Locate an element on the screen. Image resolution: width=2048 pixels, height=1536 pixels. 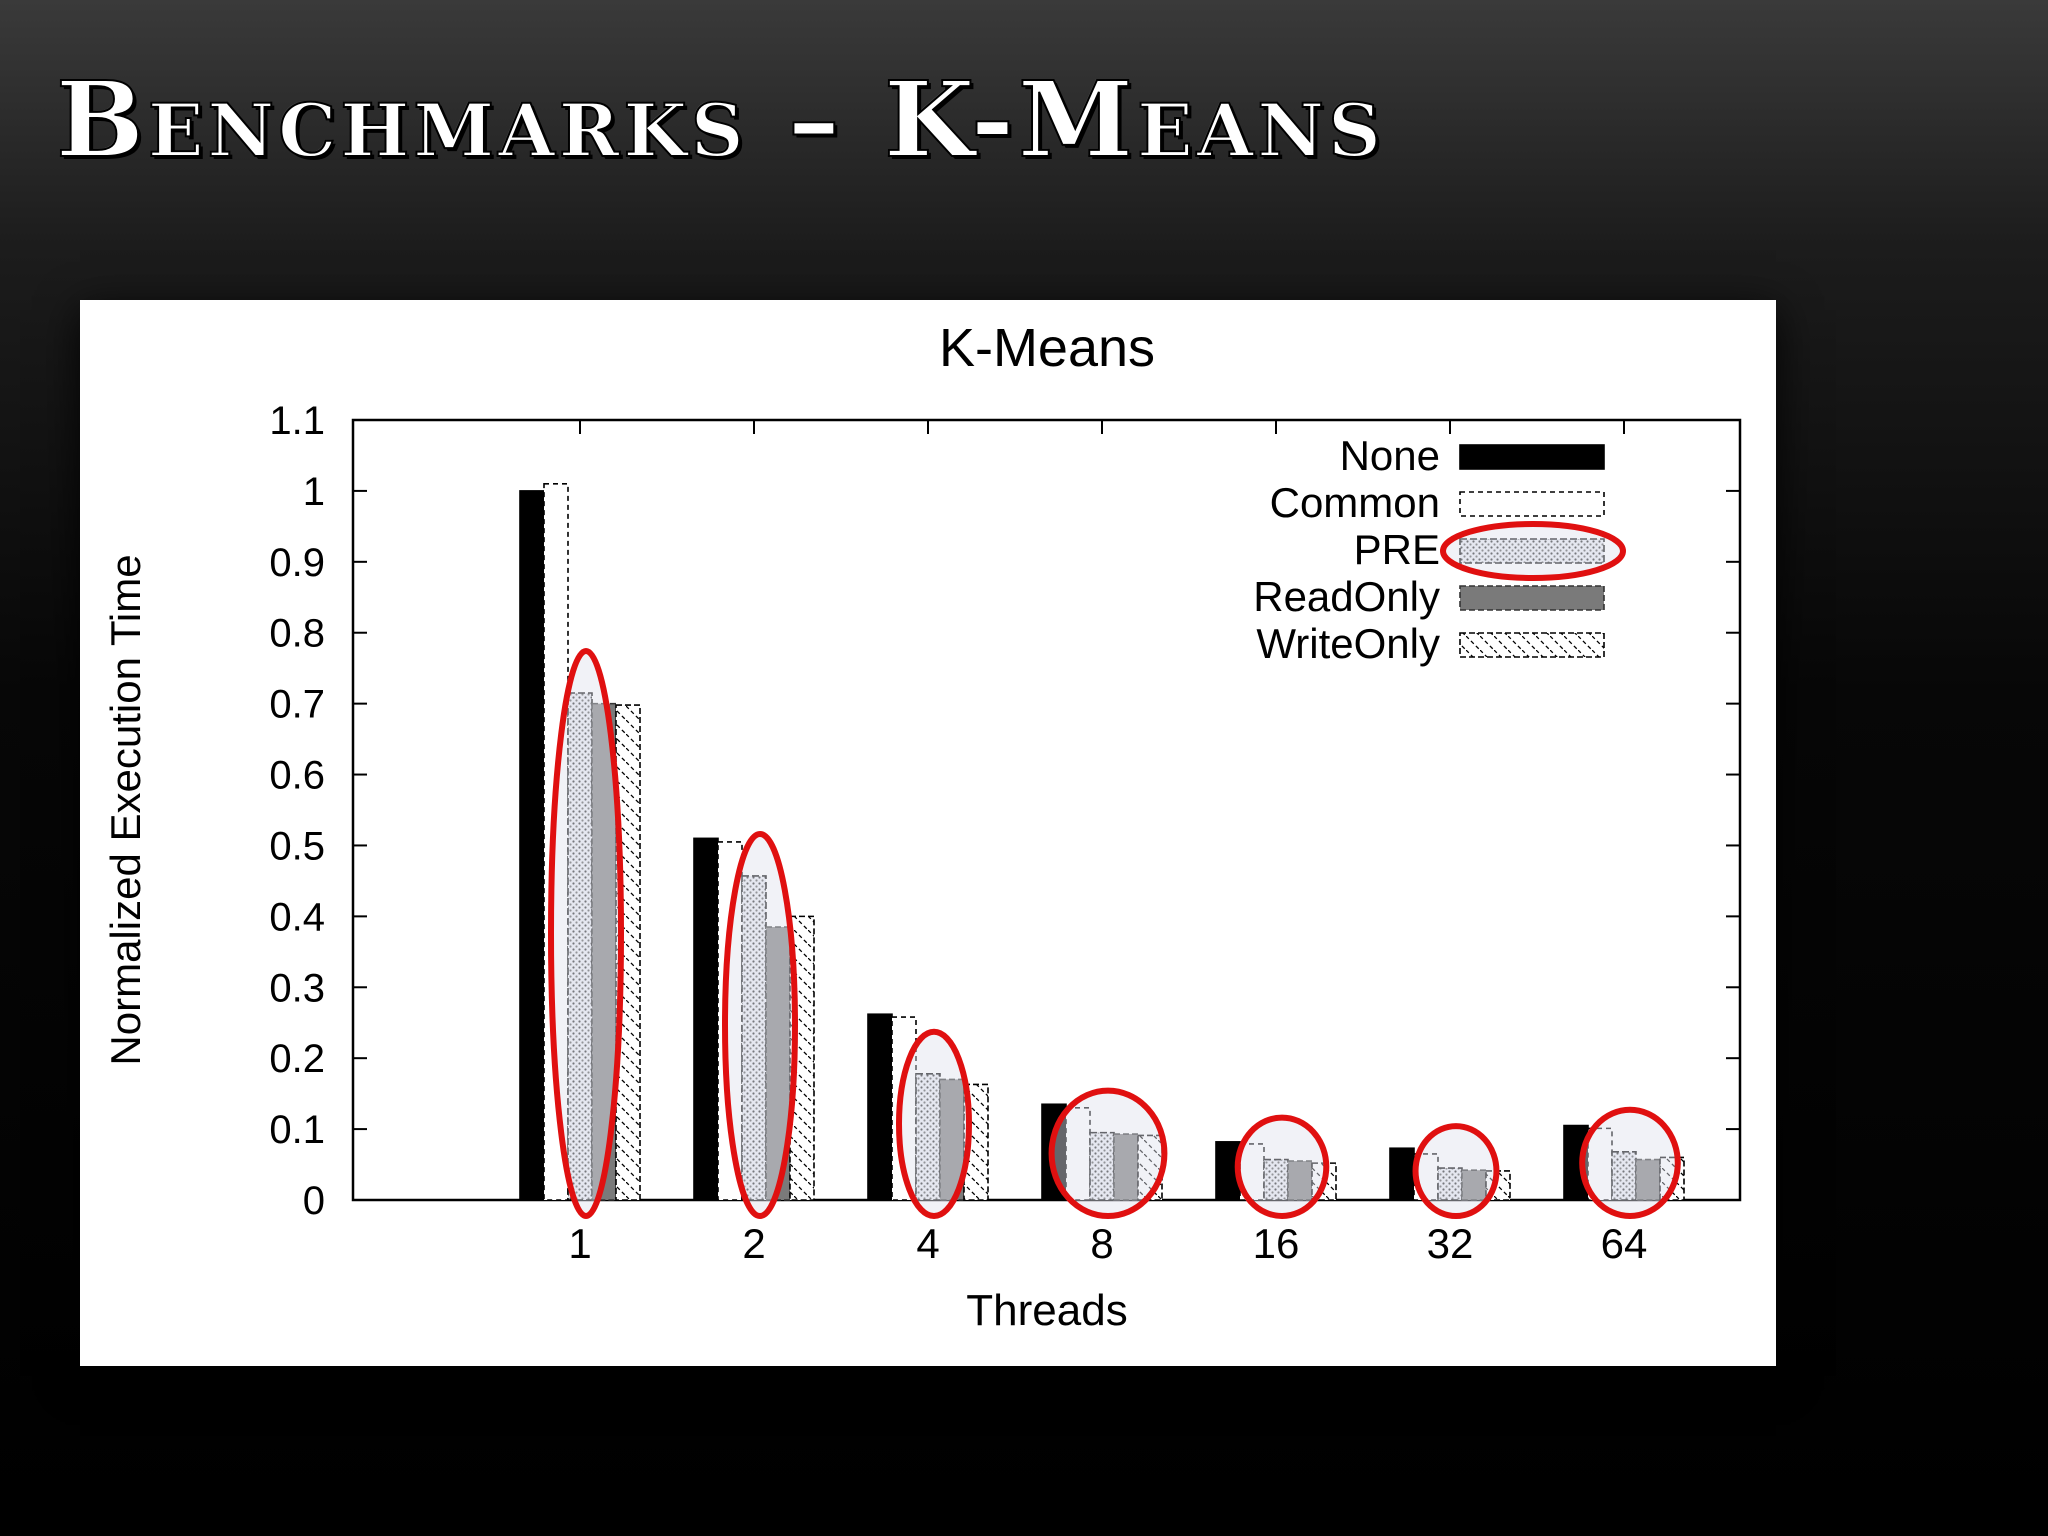
y-tick-label: 0.6 is located at coordinates (297, 776).